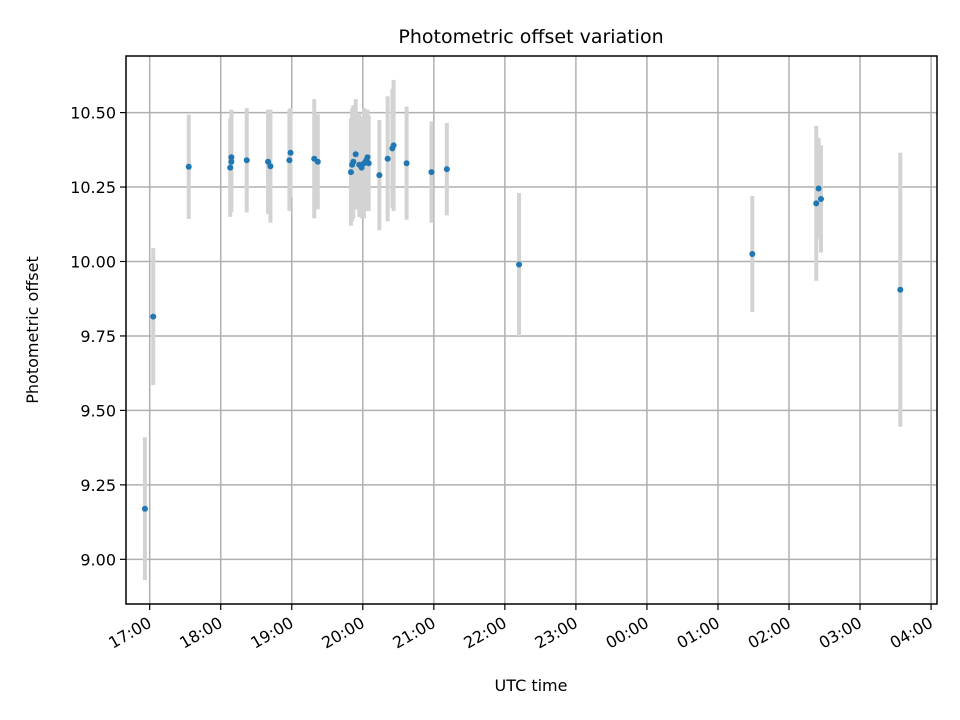  What do you see at coordinates (413, 633) in the screenshot?
I see `x-tick-label: 21:00` at bounding box center [413, 633].